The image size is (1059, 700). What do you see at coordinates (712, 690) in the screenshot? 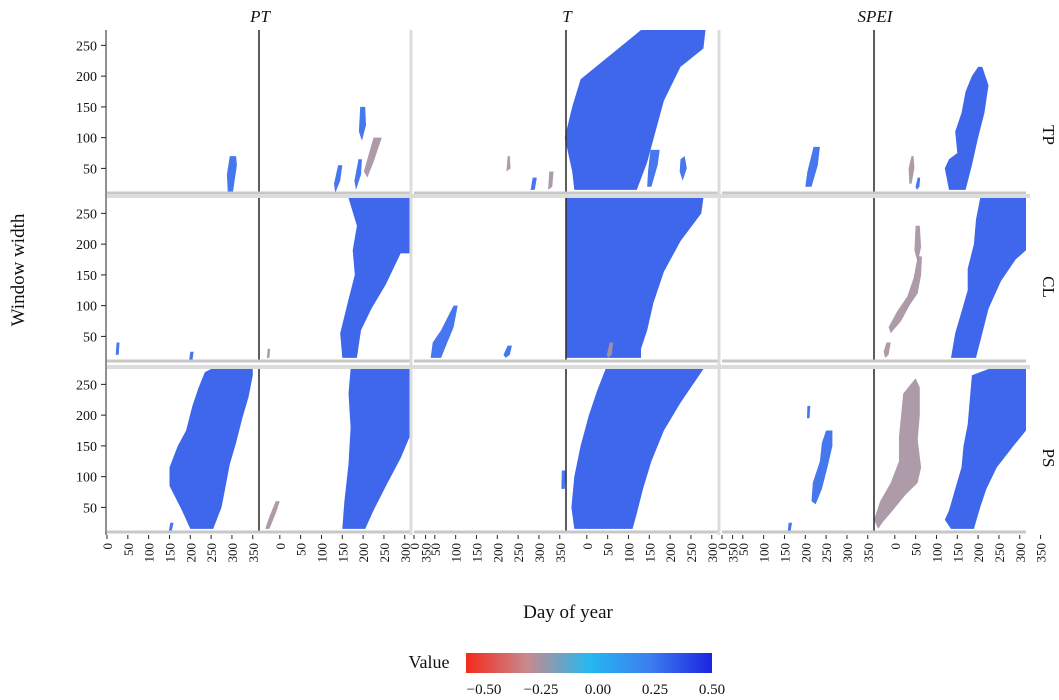
I see `colorbar-tick-label: 0.50` at bounding box center [712, 690].